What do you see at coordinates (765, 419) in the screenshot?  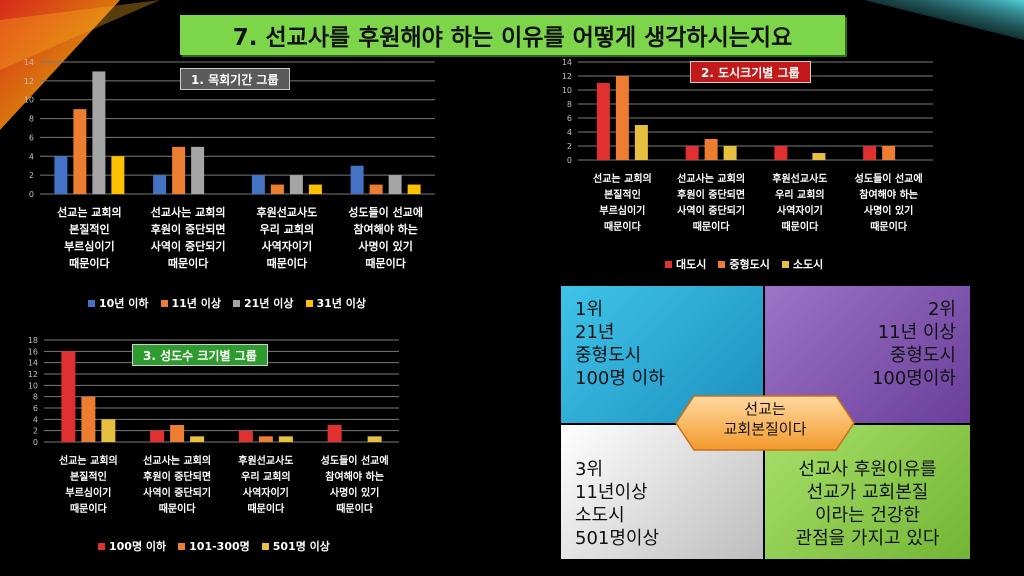 I see `center-text: 선교는 교회본질이다` at bounding box center [765, 419].